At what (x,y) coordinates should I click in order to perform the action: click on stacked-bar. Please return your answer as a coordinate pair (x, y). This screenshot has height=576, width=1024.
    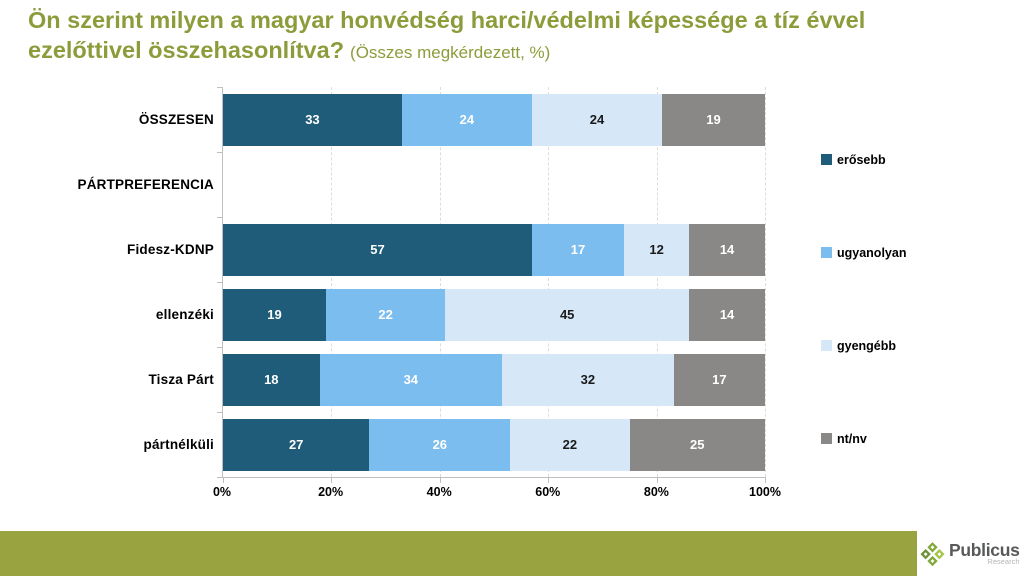
    Looking at the image, I should click on (494, 185).